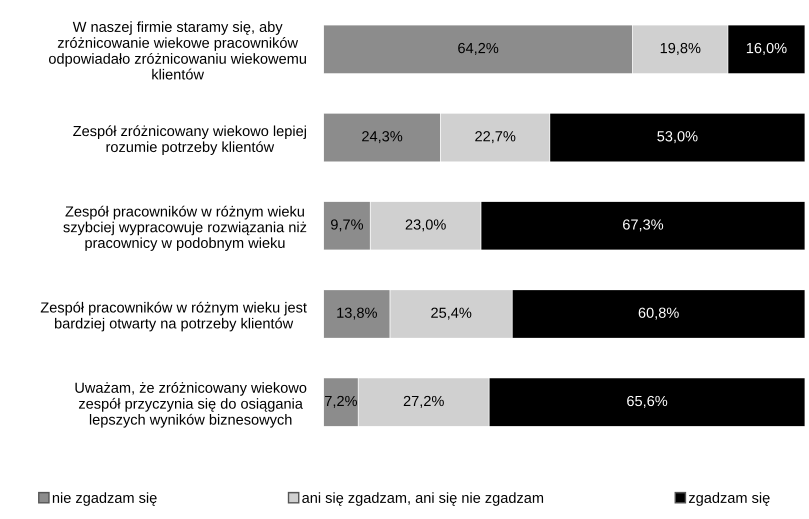 The width and height of the screenshot is (809, 519). I want to click on data-label: 24,3%, so click(382, 137).